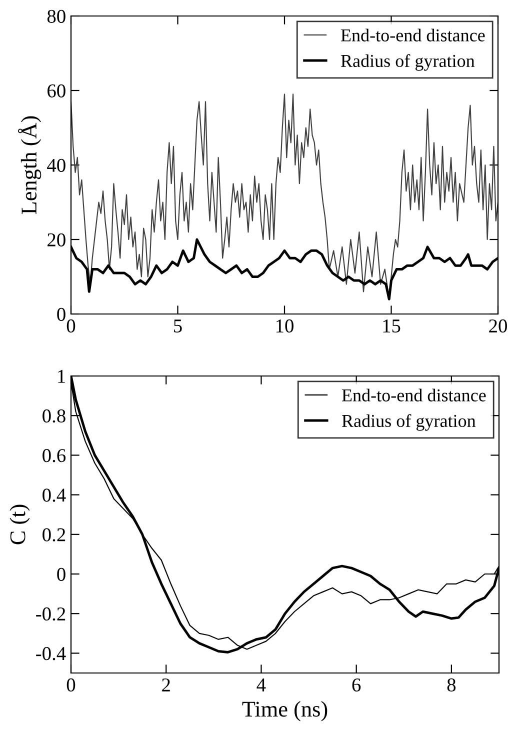 The image size is (508, 733). What do you see at coordinates (54, 495) in the screenshot?
I see `y-tick-label: 0.4` at bounding box center [54, 495].